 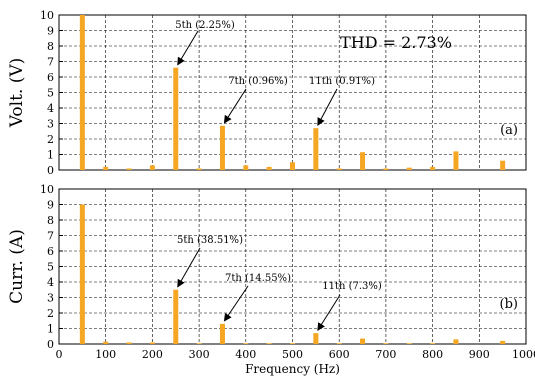 I want to click on current-x-tick-label: 300, so click(x=199, y=354).